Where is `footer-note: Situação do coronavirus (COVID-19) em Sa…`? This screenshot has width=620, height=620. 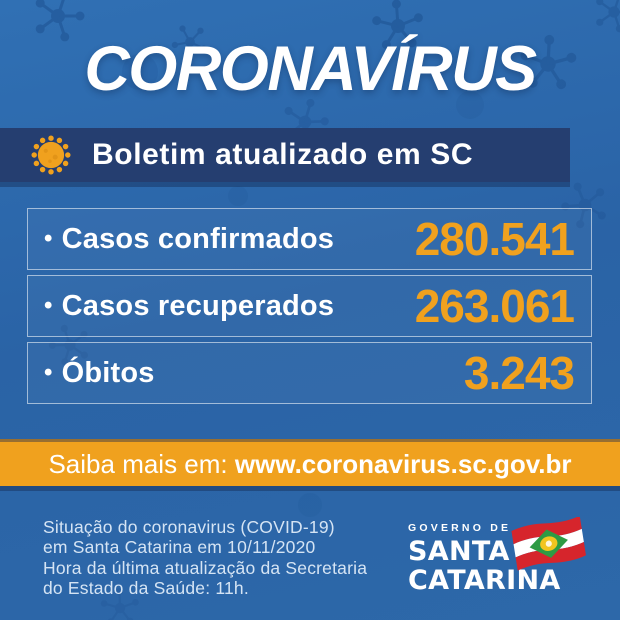 footer-note: Situação do coronavirus (COVID-19) em Sa… is located at coordinates (205, 557).